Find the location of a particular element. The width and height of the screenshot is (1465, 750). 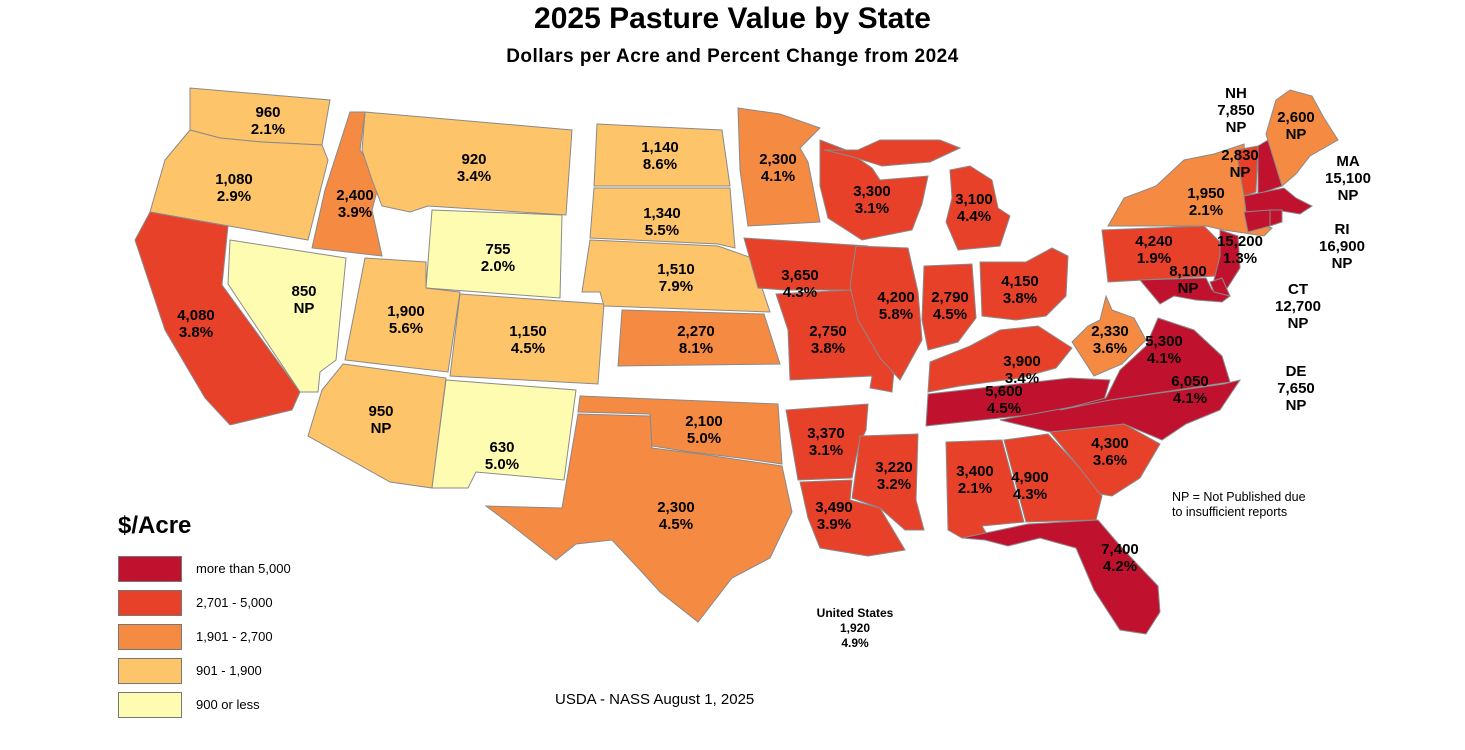

state-label-mi-value: 3,100 is located at coordinates (974, 199).